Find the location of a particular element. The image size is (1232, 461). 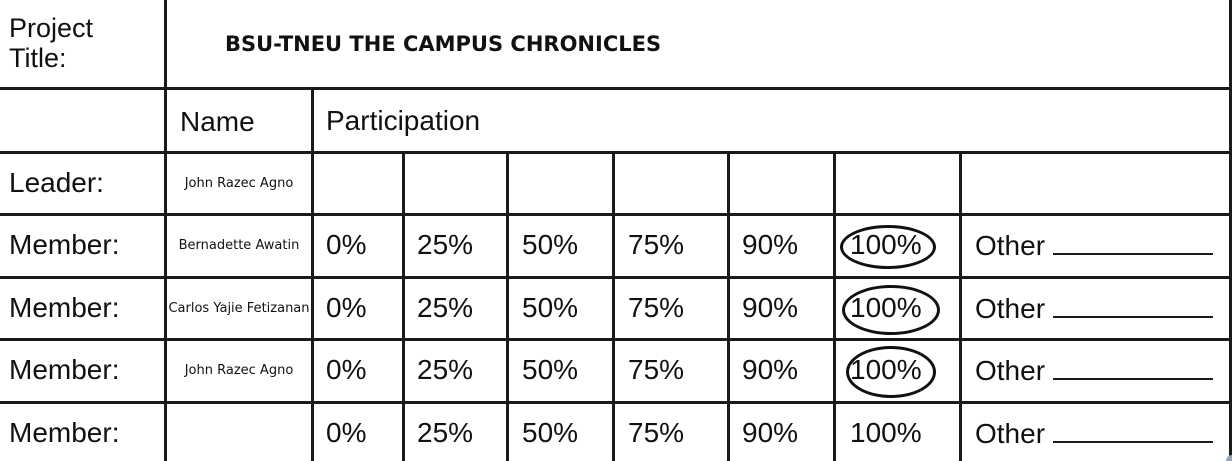

project-title-label: Project Title: is located at coordinates (51, 43).